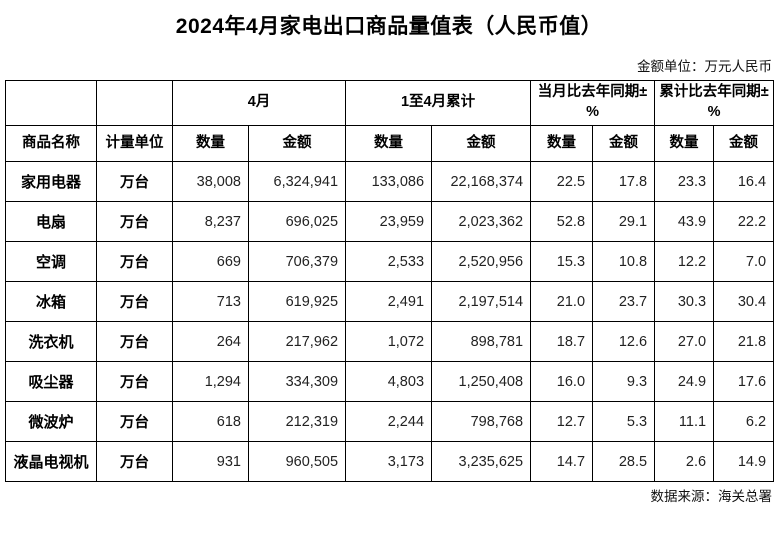 This screenshot has width=778, height=538. I want to click on source-note: 数据来源：海关总署, so click(711, 496).